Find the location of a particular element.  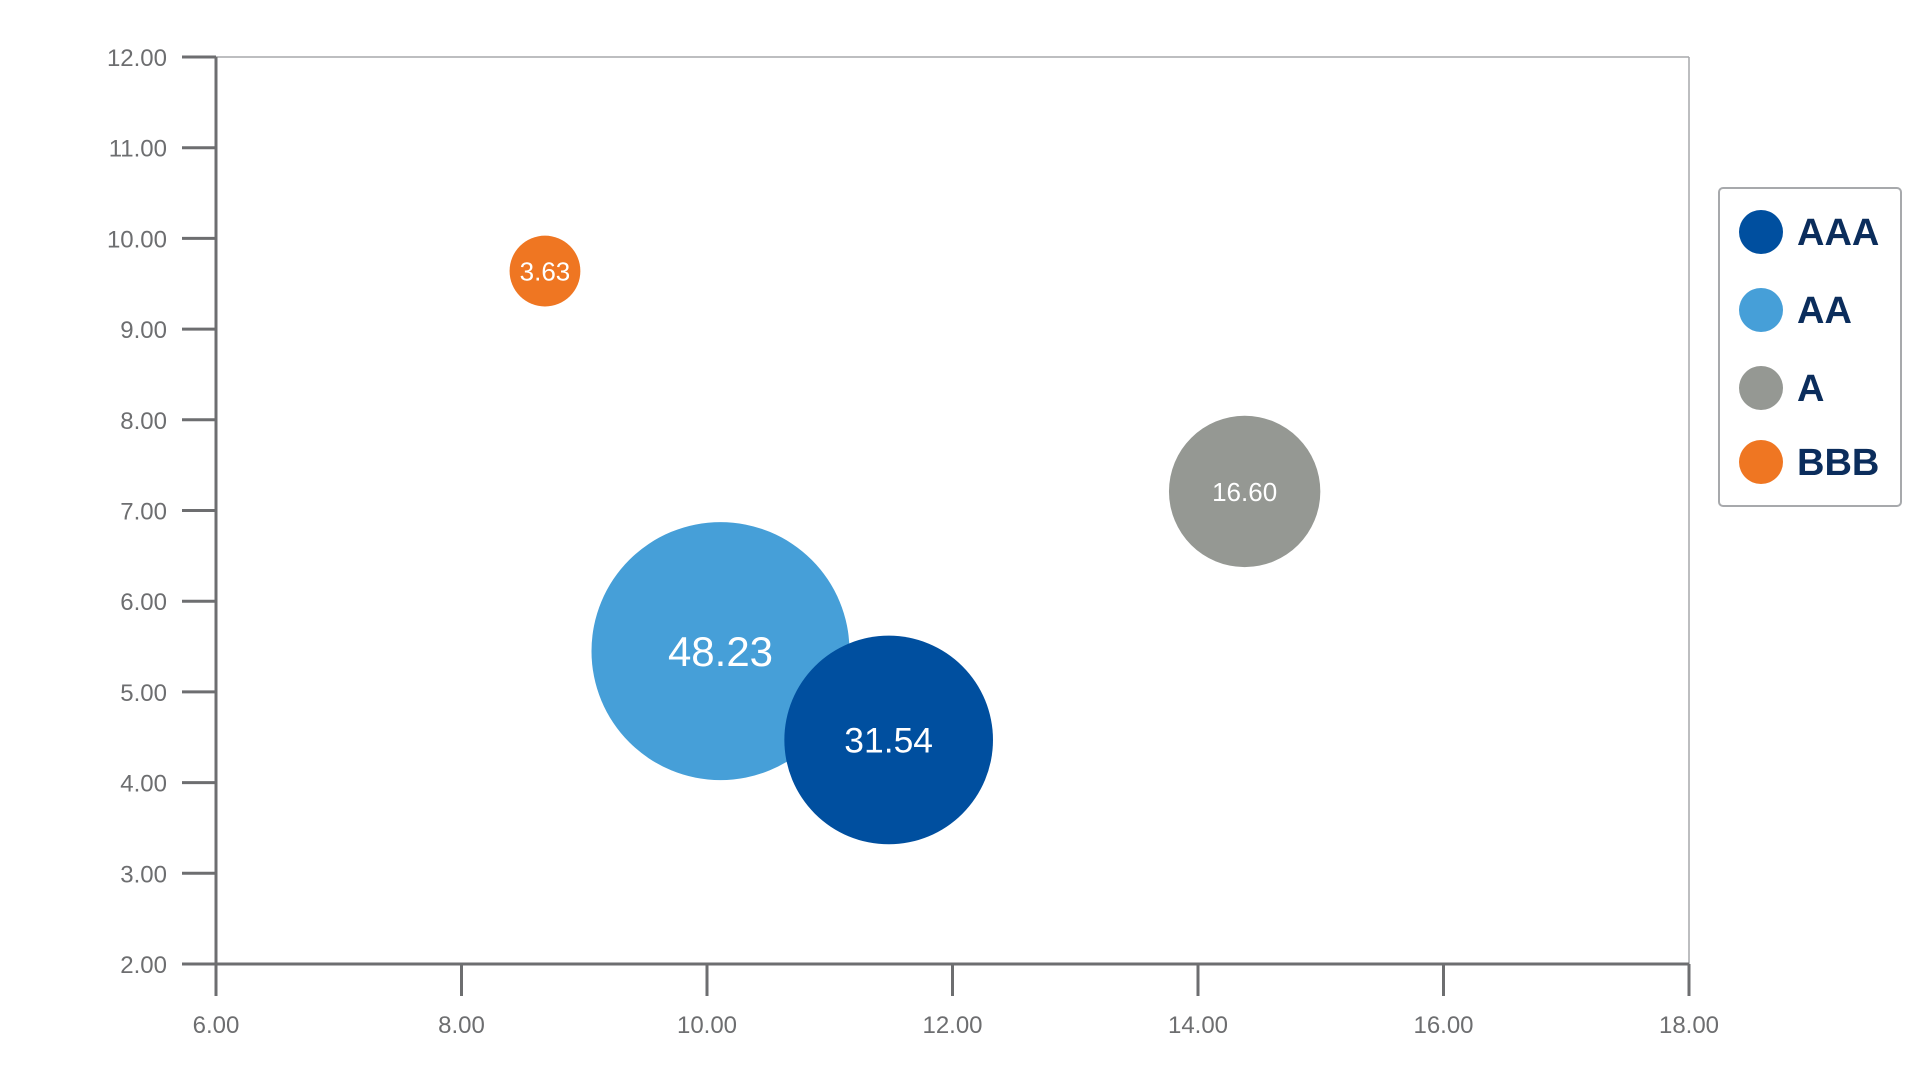

bubble-label-bbb: 3.63 is located at coordinates (545, 271).